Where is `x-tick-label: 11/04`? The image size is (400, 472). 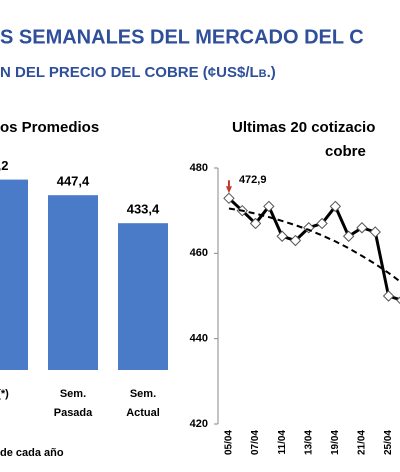 x-tick-label: 11/04 is located at coordinates (282, 442).